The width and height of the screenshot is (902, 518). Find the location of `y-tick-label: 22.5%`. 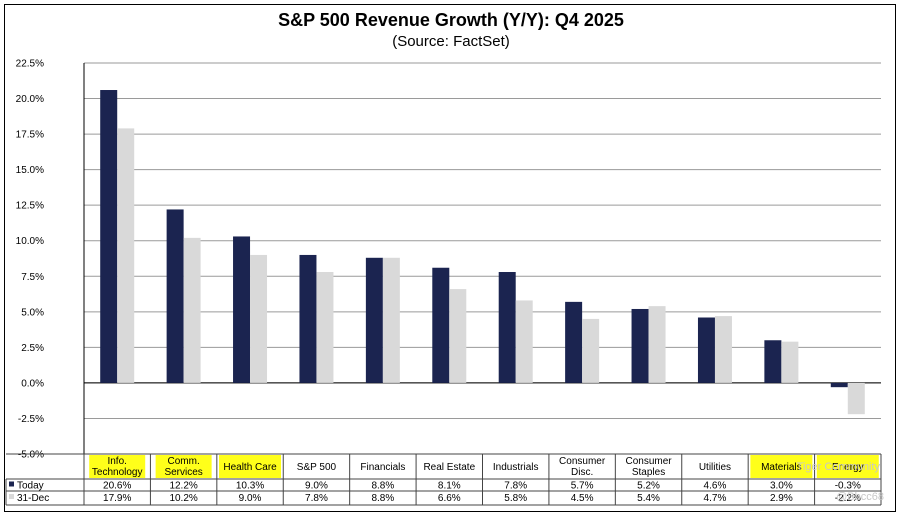

y-tick-label: 22.5% is located at coordinates (30, 64).